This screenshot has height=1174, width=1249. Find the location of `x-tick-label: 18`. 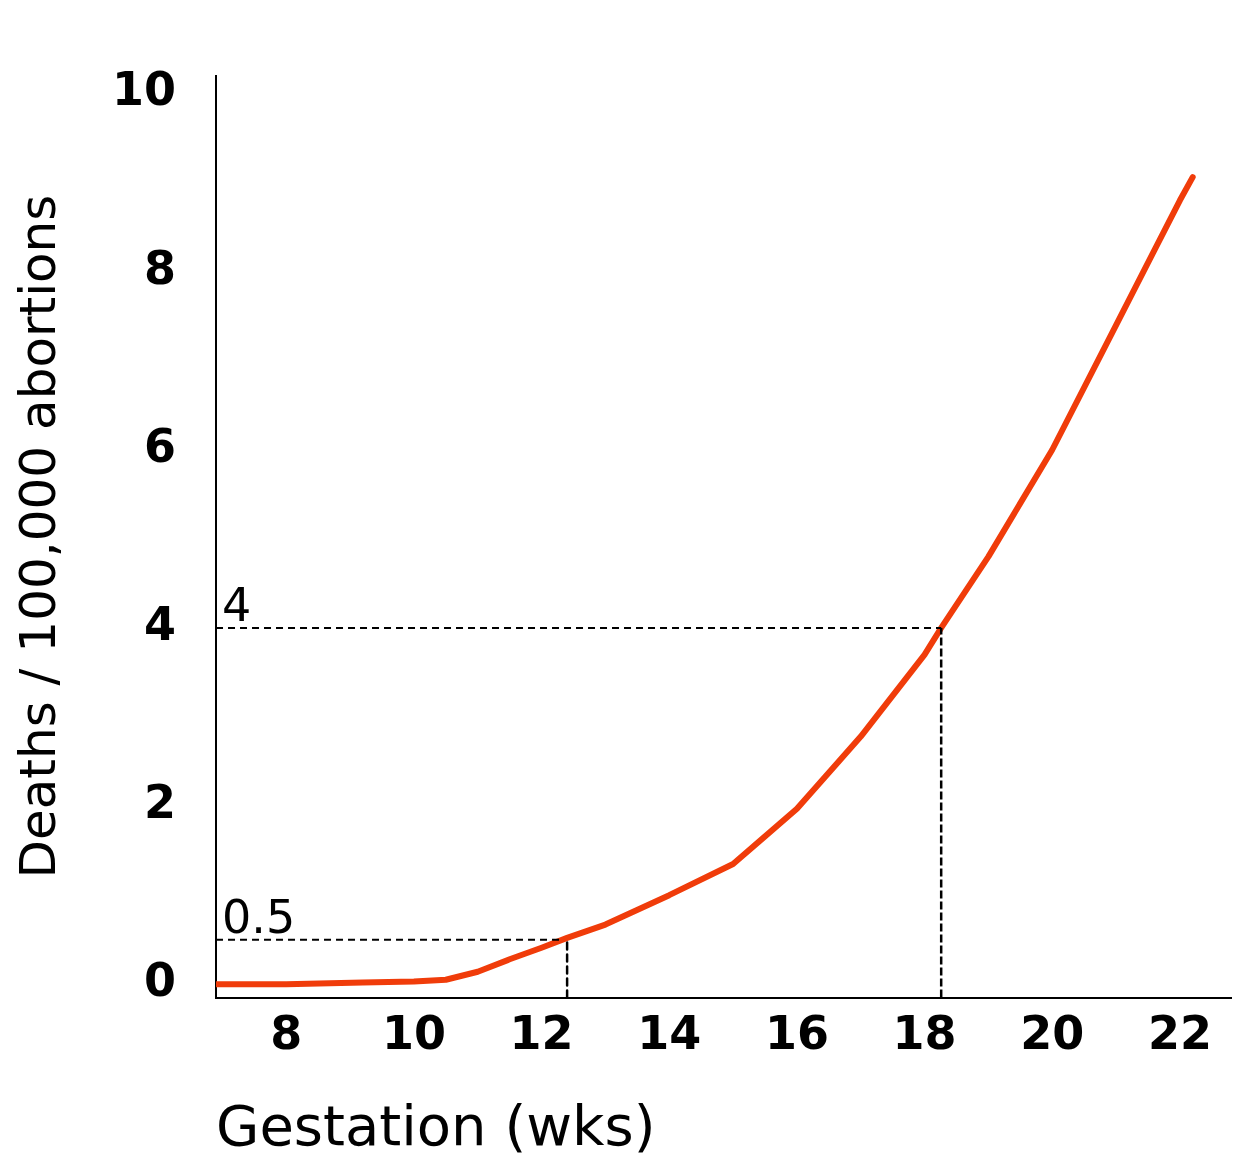

x-tick-label: 18 is located at coordinates (924, 1033).